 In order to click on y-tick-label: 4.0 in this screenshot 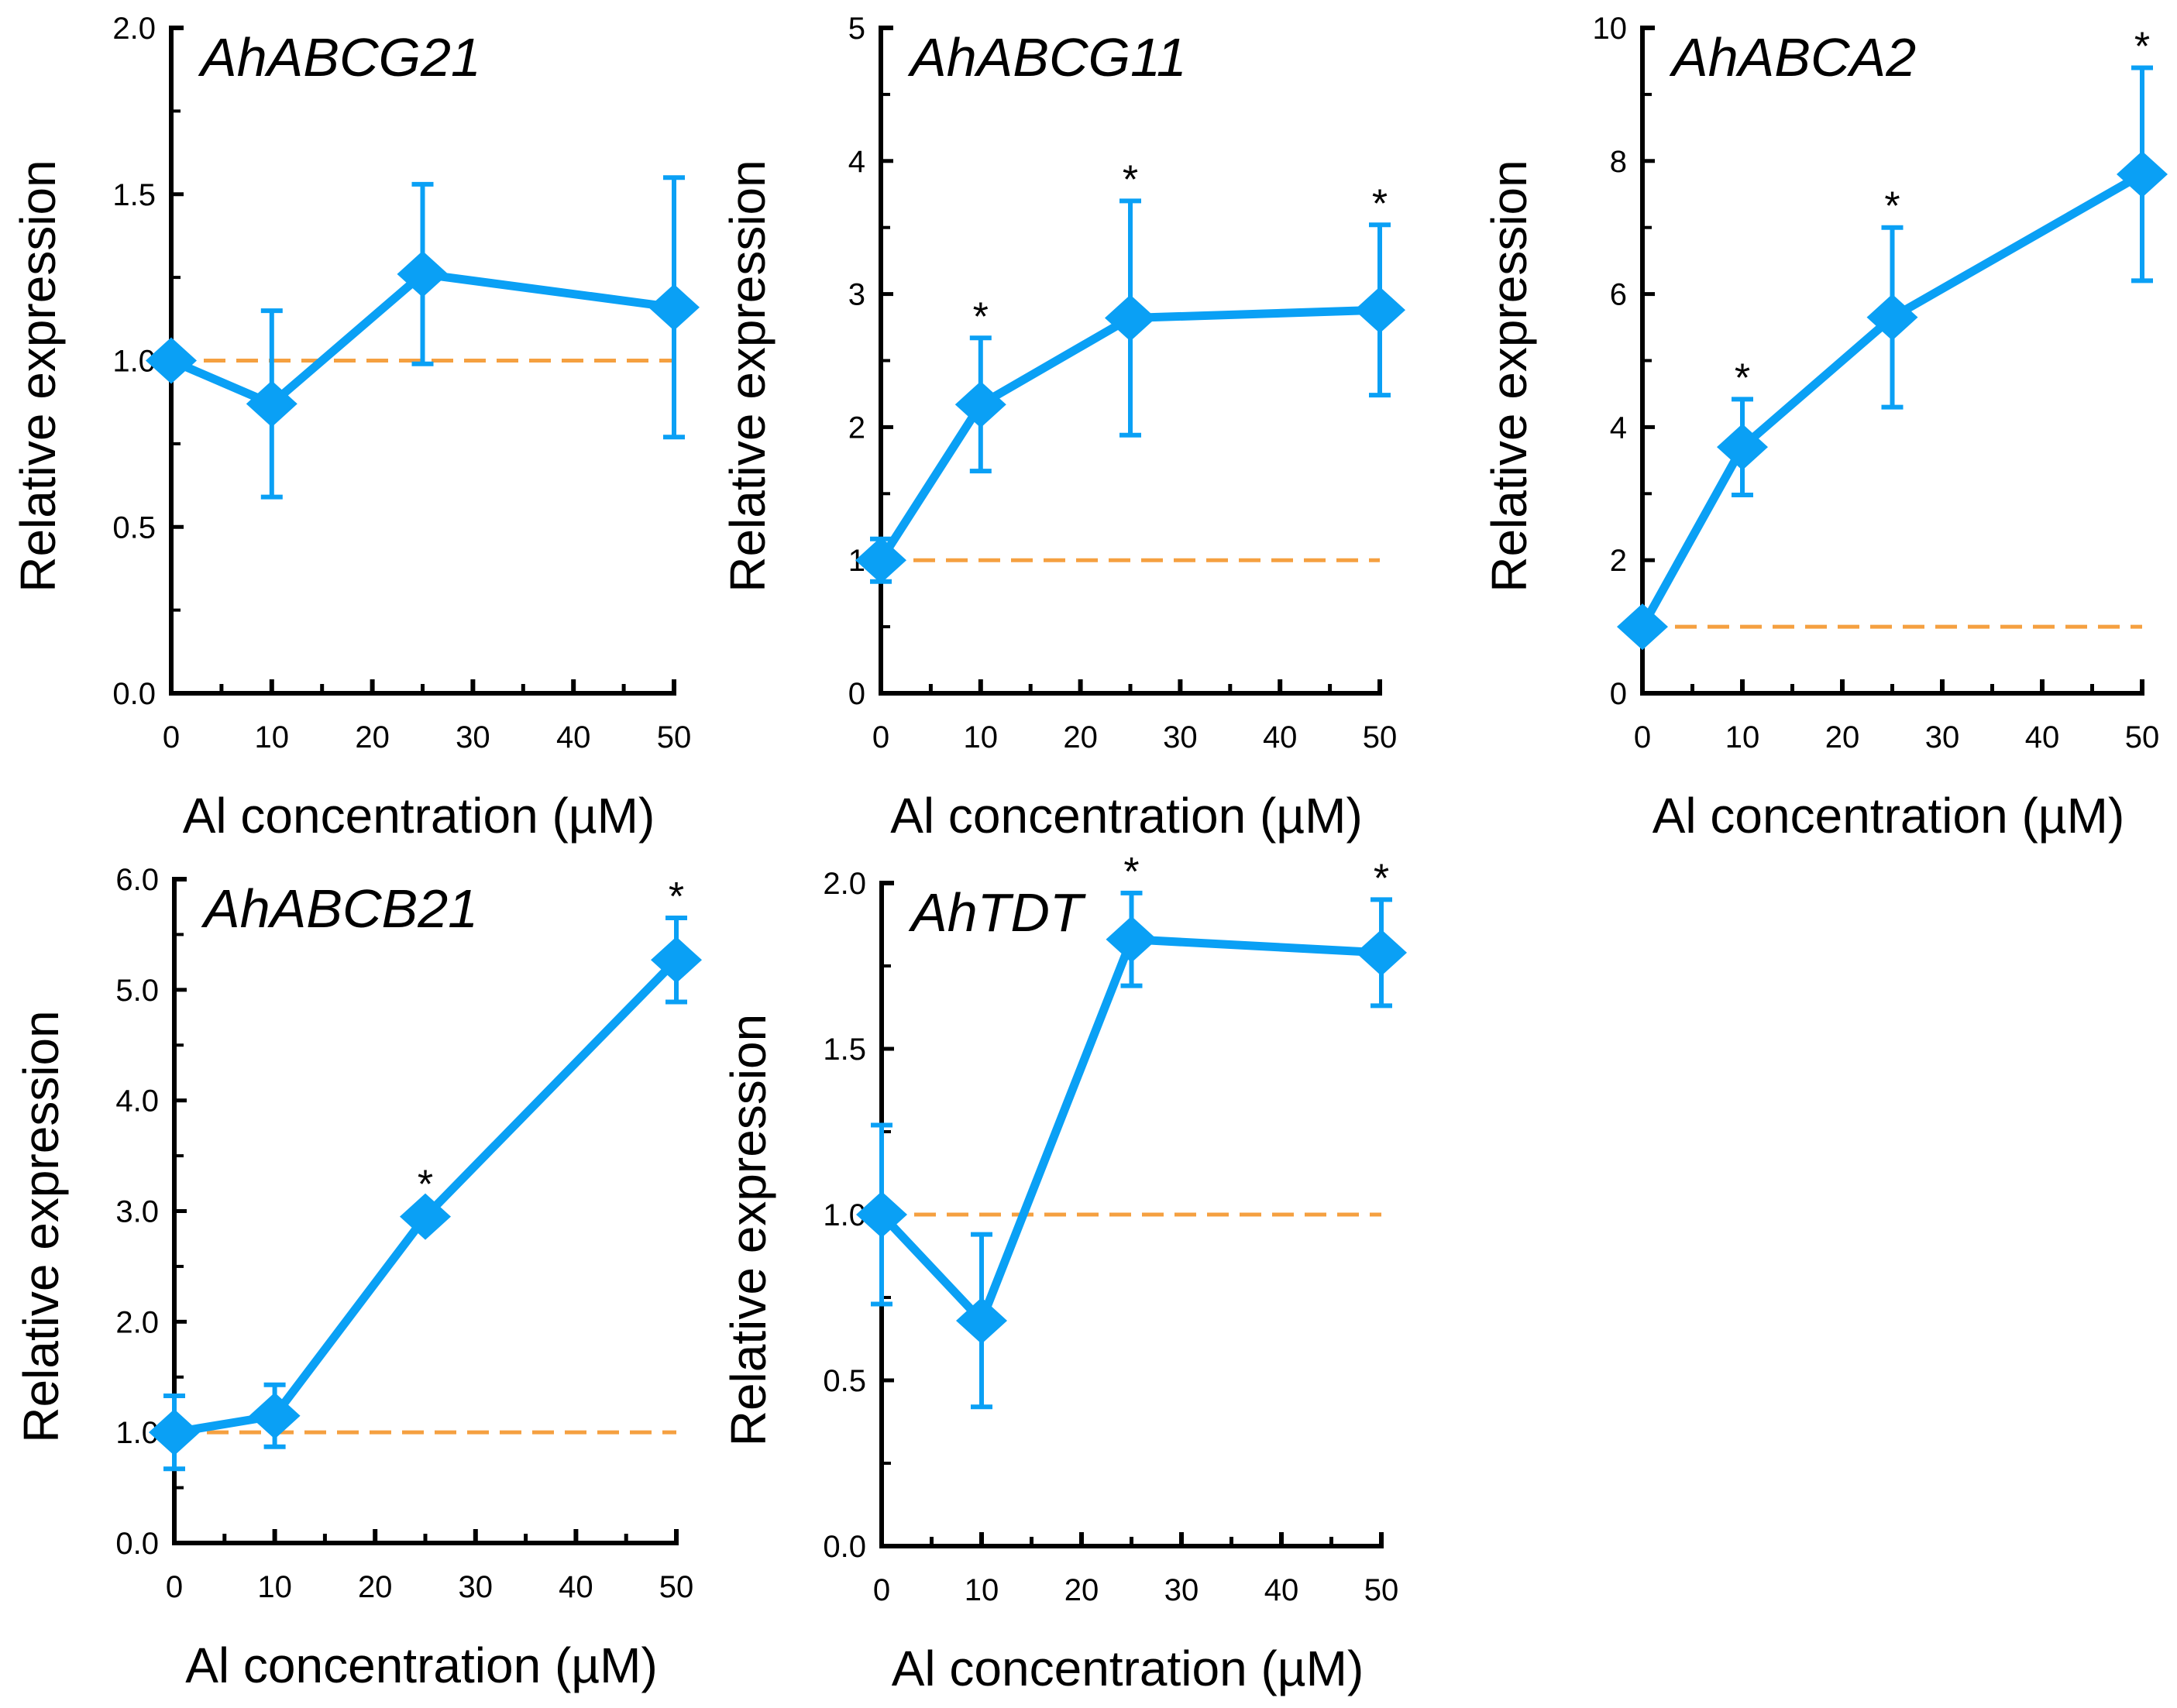, I will do `click(137, 1101)`.